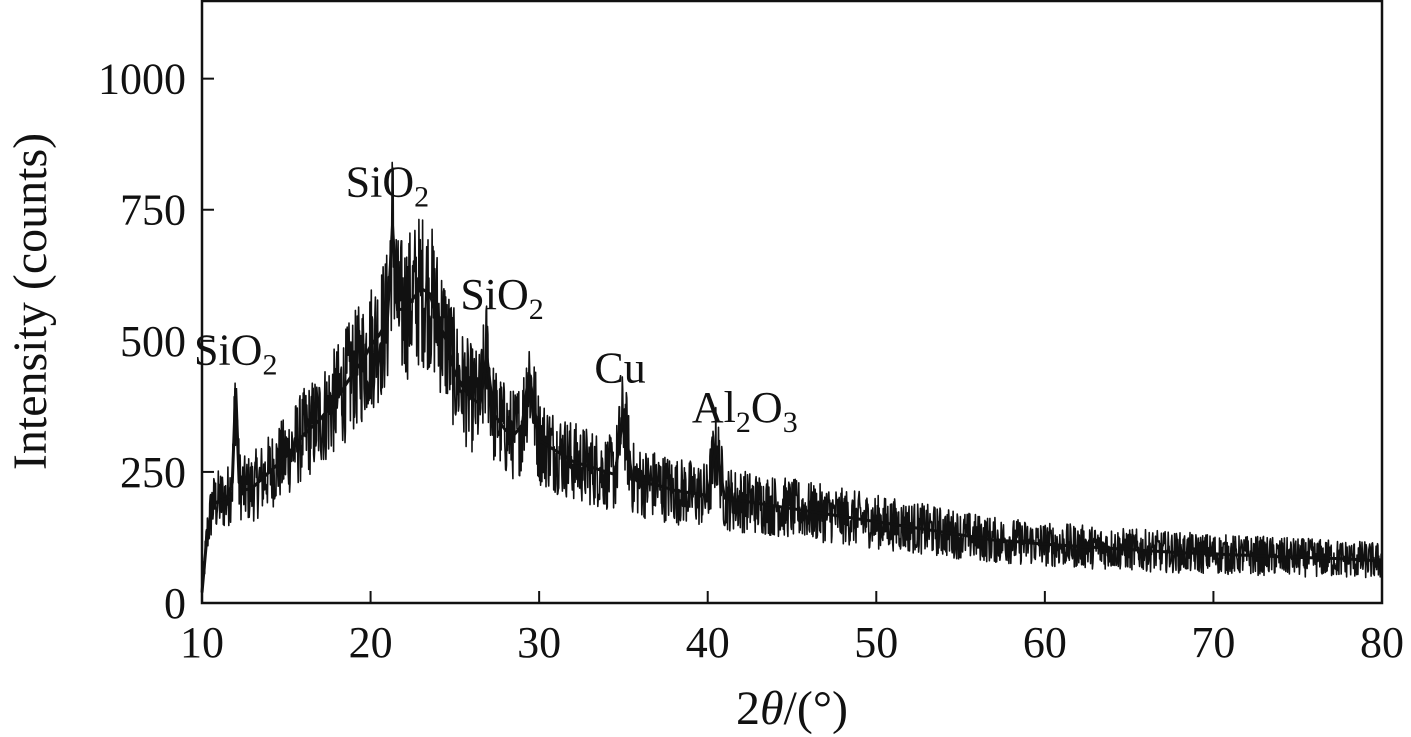 The width and height of the screenshot is (1411, 737). I want to click on x-tick-label: 40, so click(708, 642).